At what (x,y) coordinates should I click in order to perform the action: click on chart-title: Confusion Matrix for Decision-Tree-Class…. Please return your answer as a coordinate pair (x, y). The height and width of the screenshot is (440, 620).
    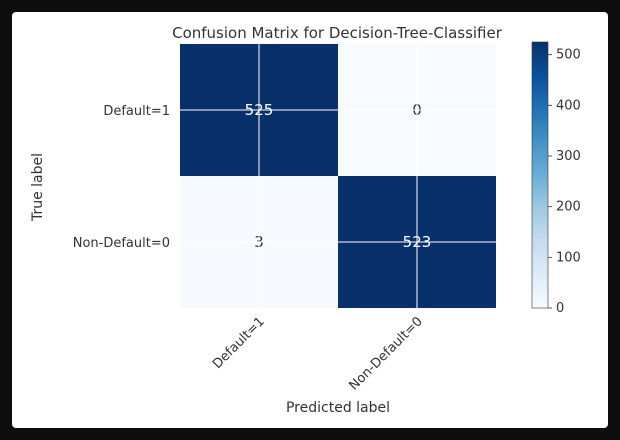
    Looking at the image, I should click on (337, 33).